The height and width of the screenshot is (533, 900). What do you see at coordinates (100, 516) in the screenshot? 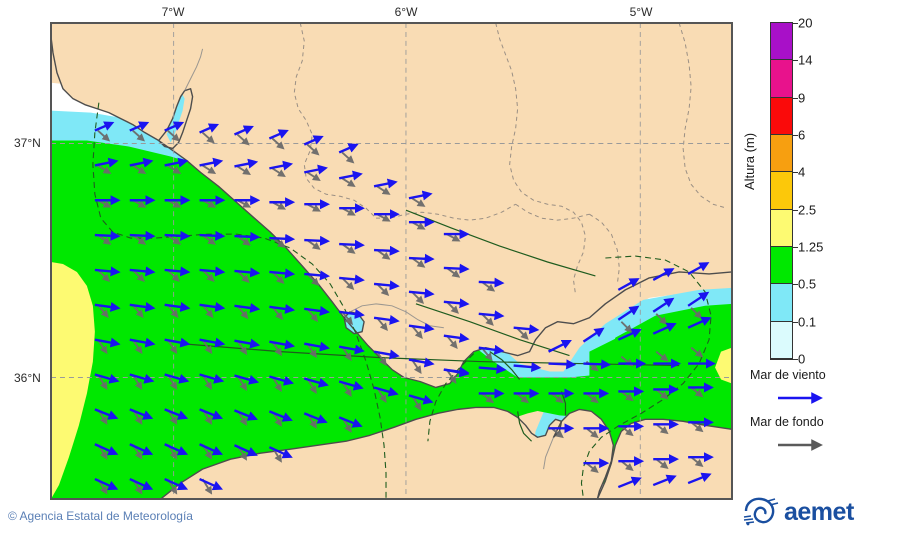
I see `copyright-notice: © Agencia Estatal de Meteorología` at bounding box center [100, 516].